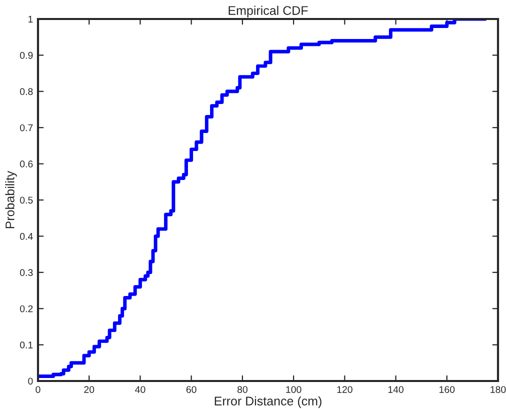 The height and width of the screenshot is (409, 506). I want to click on x-axis-title: Error Distance (cm), so click(268, 402).